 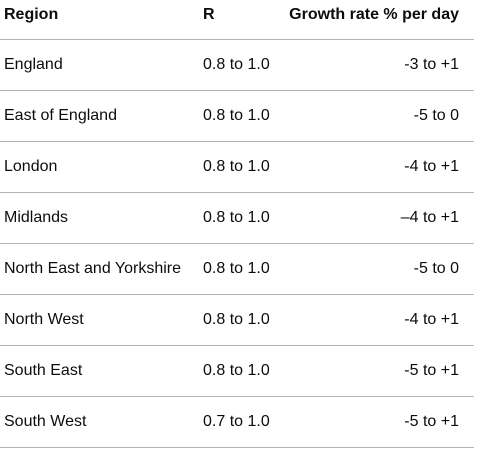 I want to click on cell-growth-rate: –4 to +1, so click(x=429, y=217).